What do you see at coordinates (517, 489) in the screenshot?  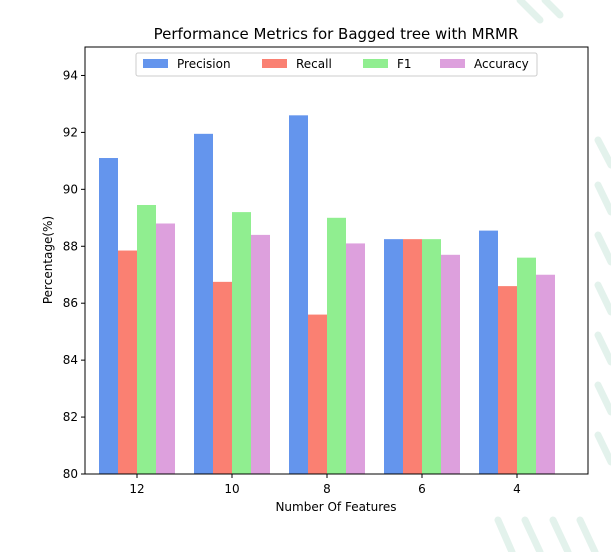 I see `x-tick-label: 4` at bounding box center [517, 489].